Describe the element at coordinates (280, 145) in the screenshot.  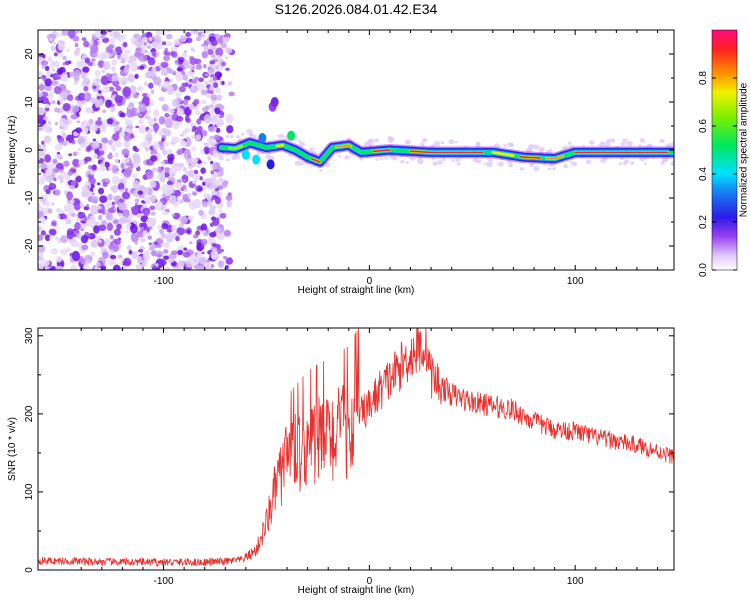
I see `signal-core` at that location.